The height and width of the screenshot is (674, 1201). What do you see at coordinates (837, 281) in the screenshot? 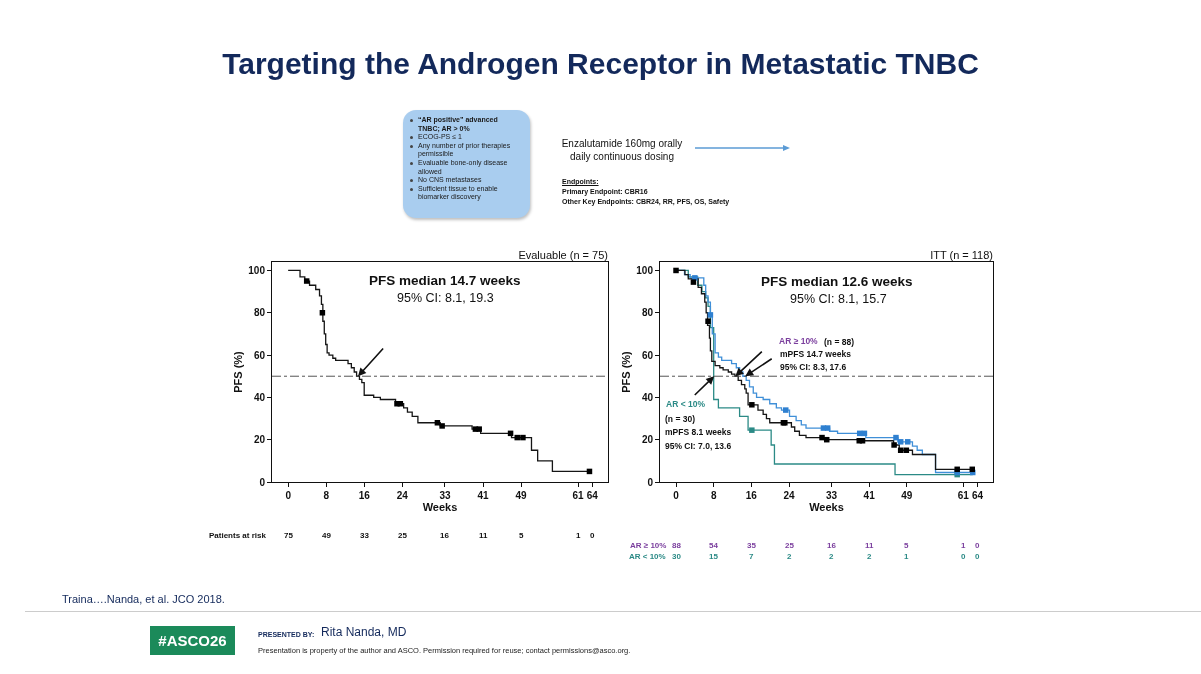
I see `annotation: PFS median 12.6 weeks` at bounding box center [837, 281].